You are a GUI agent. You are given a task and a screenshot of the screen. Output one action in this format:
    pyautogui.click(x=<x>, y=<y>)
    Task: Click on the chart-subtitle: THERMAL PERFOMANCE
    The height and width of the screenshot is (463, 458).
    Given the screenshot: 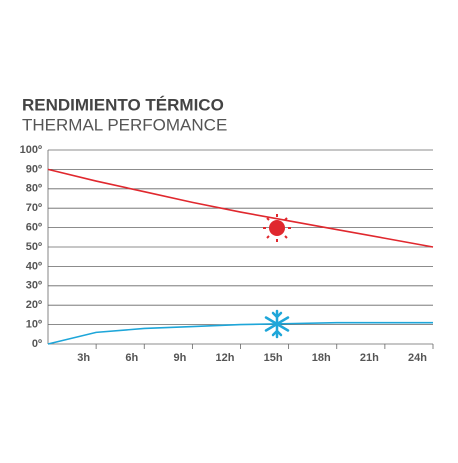 What is the action you would take?
    pyautogui.click(x=124, y=124)
    